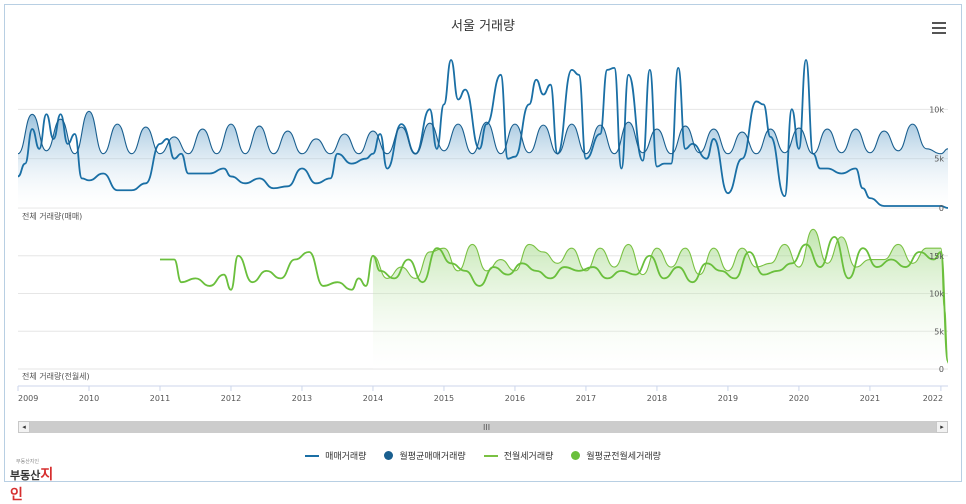  Describe the element at coordinates (515, 398) in the screenshot. I see `x-tick-label: 2016` at that location.